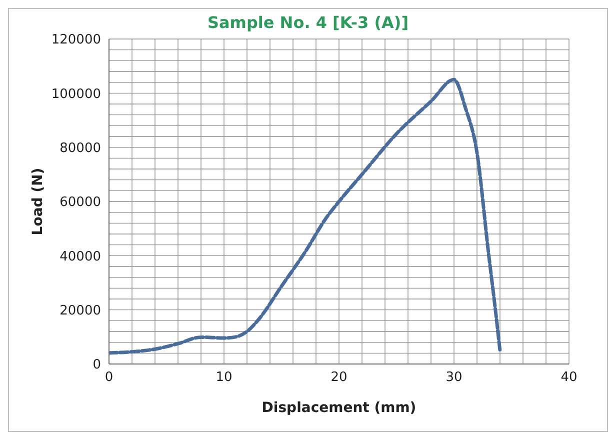  Describe the element at coordinates (80, 148) in the screenshot. I see `y-tick-label: 80000` at that location.